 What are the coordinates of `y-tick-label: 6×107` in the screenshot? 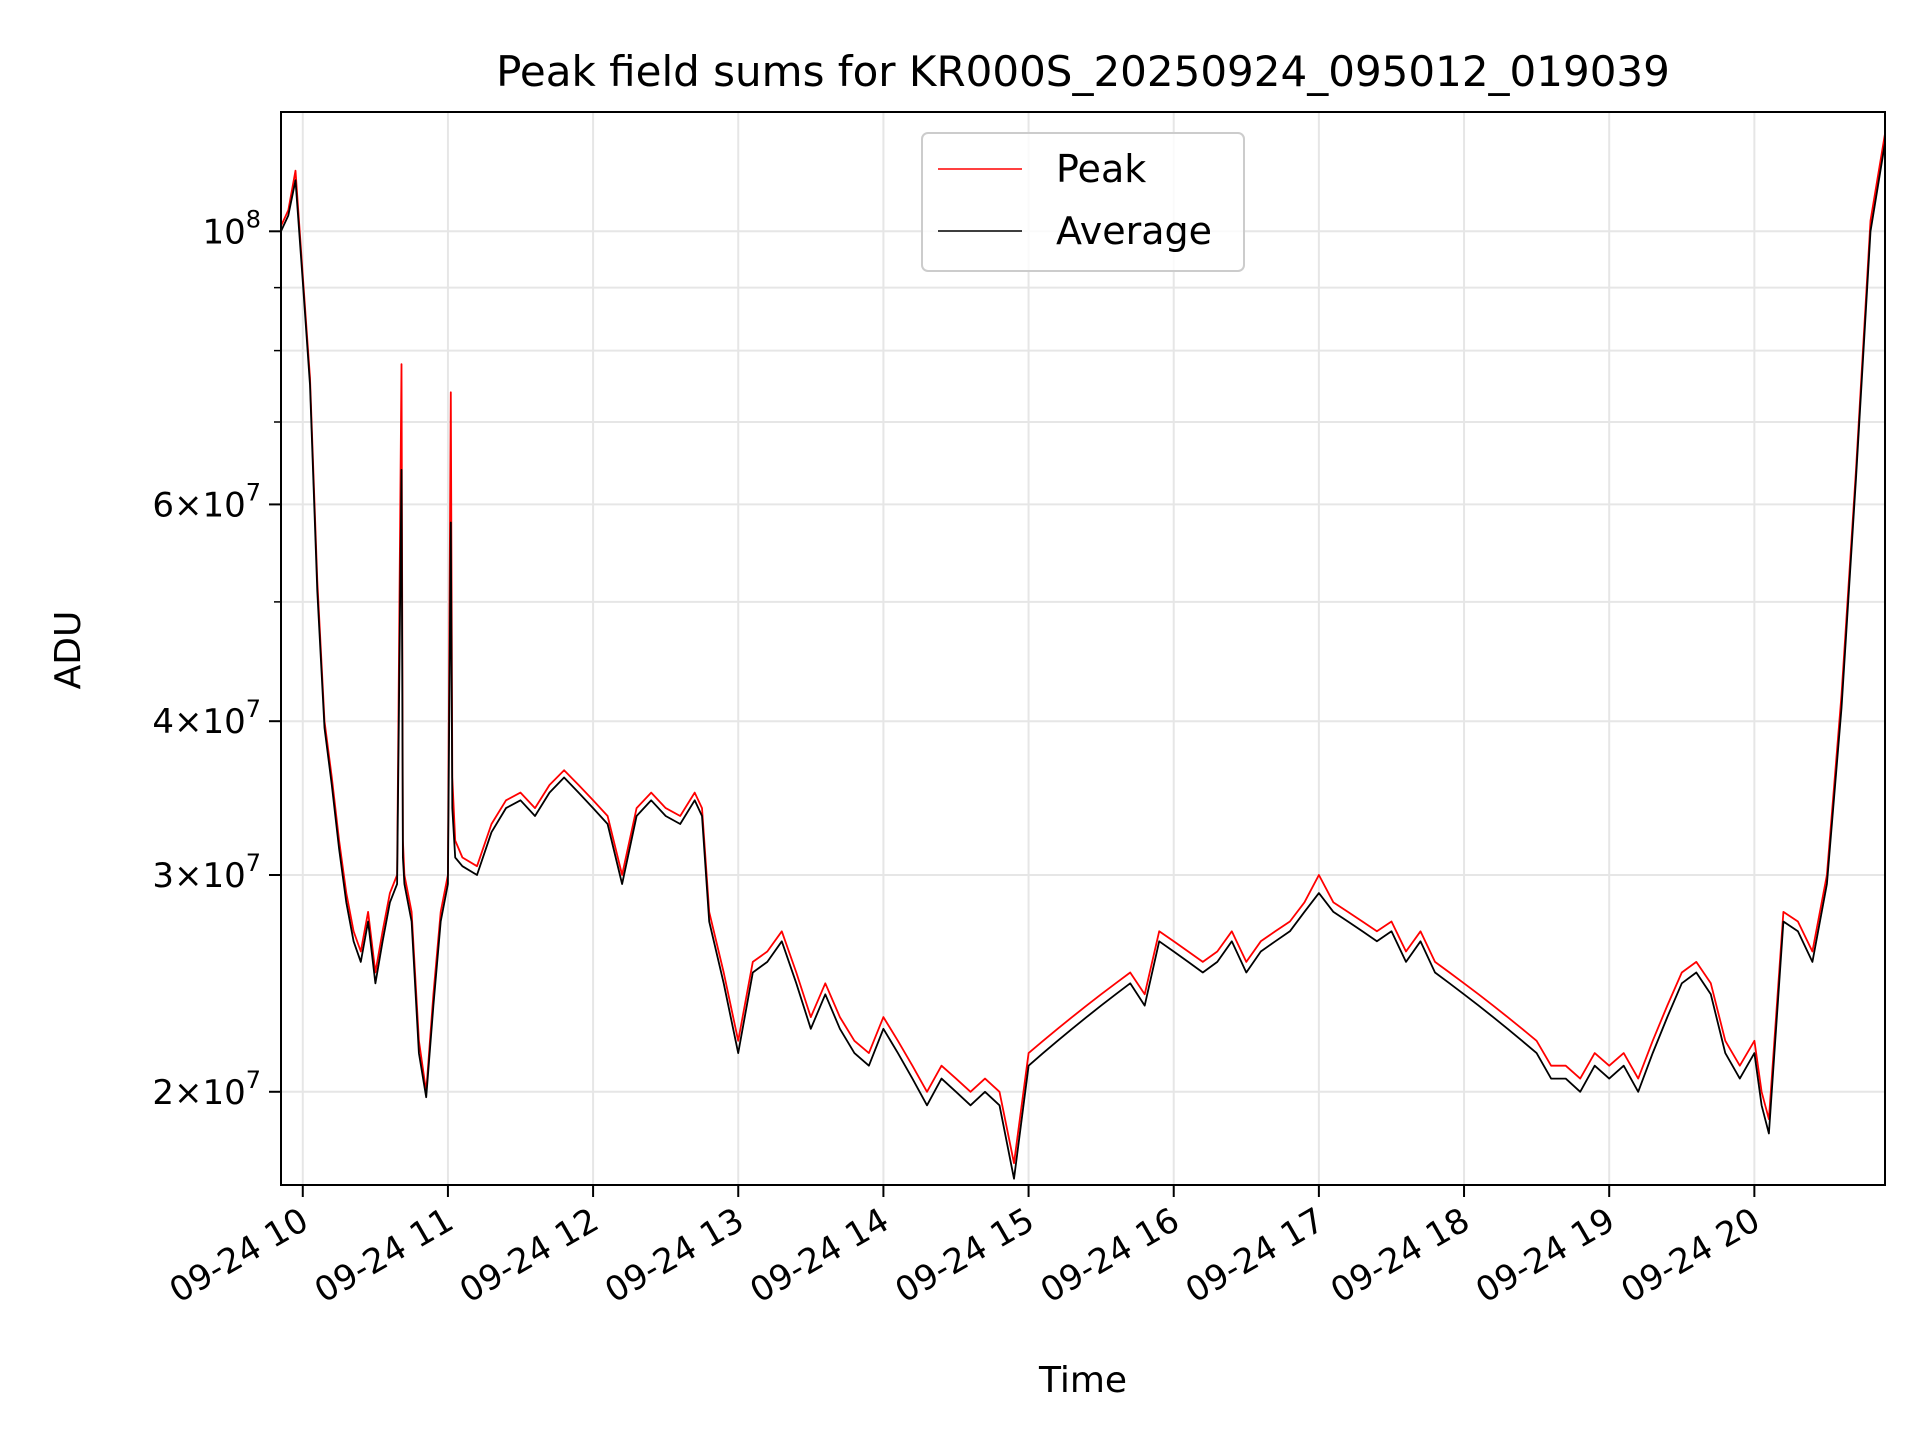 It's located at (206, 501).